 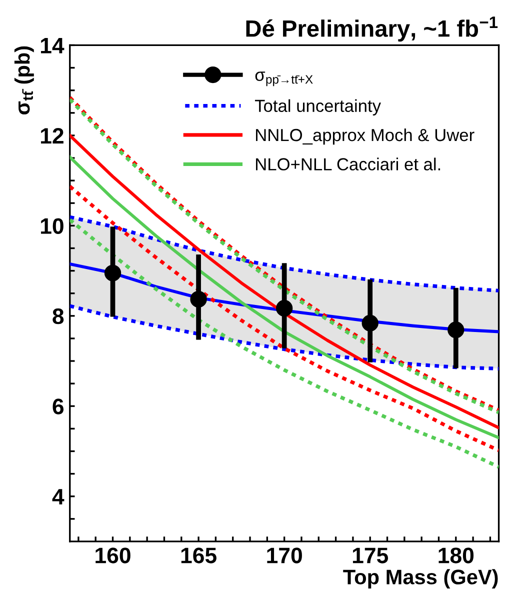 I want to click on x-tick-label: 160, so click(x=113, y=556).